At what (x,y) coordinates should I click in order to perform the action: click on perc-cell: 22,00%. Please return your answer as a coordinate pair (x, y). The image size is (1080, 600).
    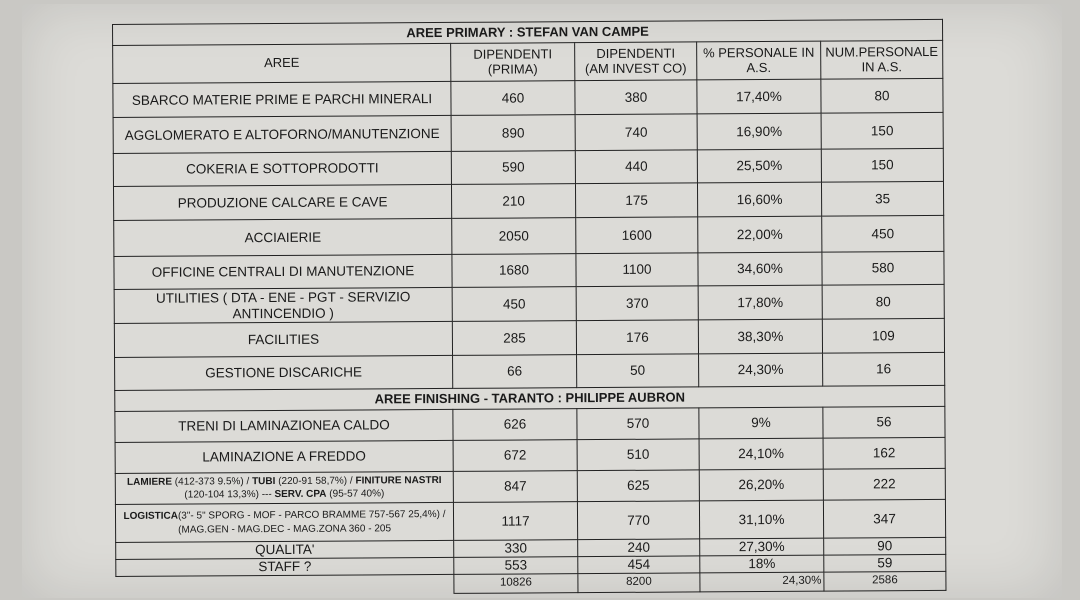
    Looking at the image, I should click on (759, 234).